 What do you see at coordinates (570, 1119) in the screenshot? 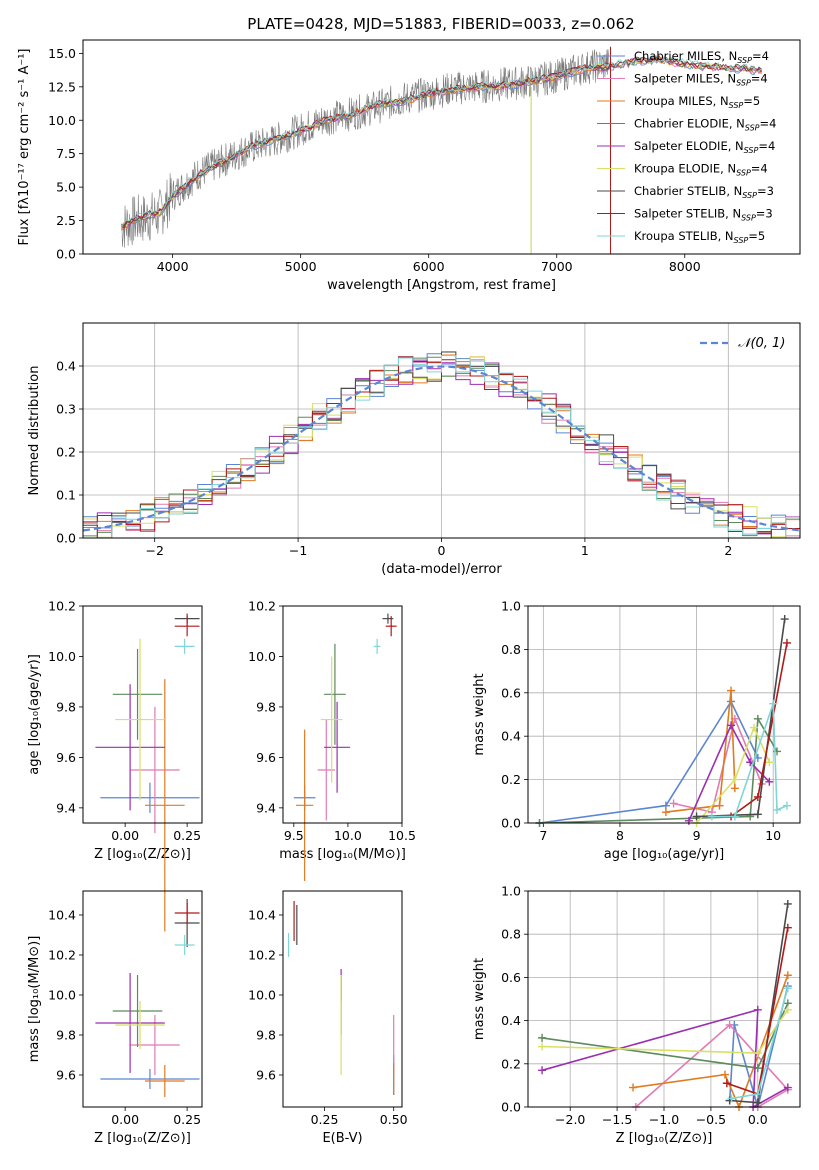
I see `x-tick-label: −2.0` at bounding box center [570, 1119].